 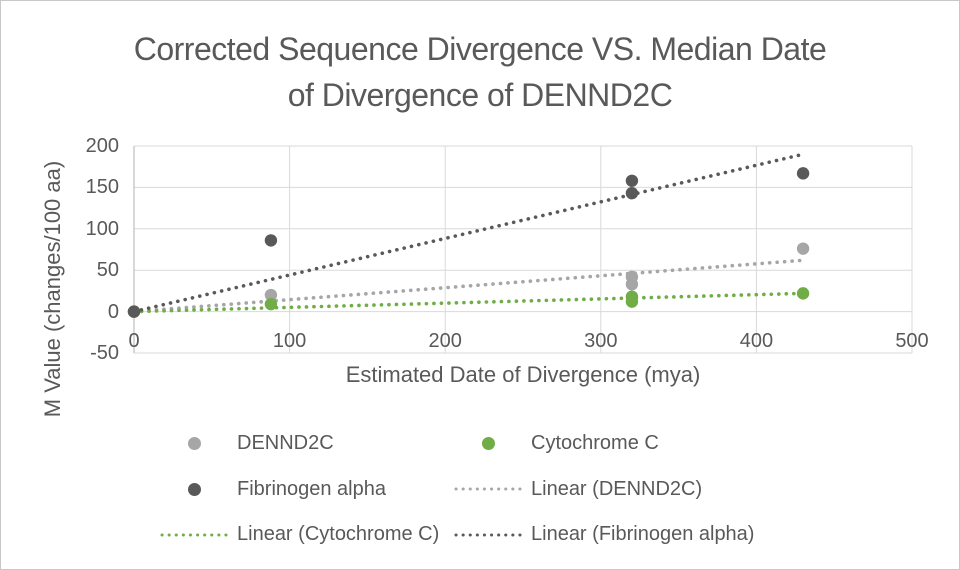 What do you see at coordinates (595, 443) in the screenshot?
I see `legend-label: Cytochrome C` at bounding box center [595, 443].